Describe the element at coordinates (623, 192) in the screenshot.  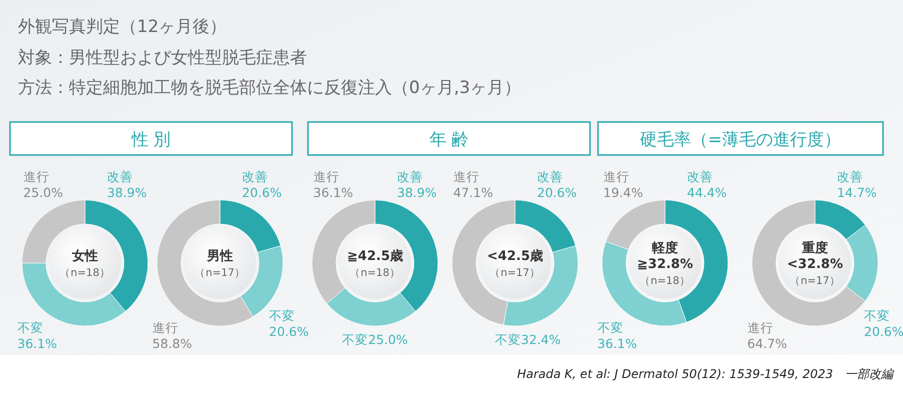
I see `data-label: 19.4%` at that location.